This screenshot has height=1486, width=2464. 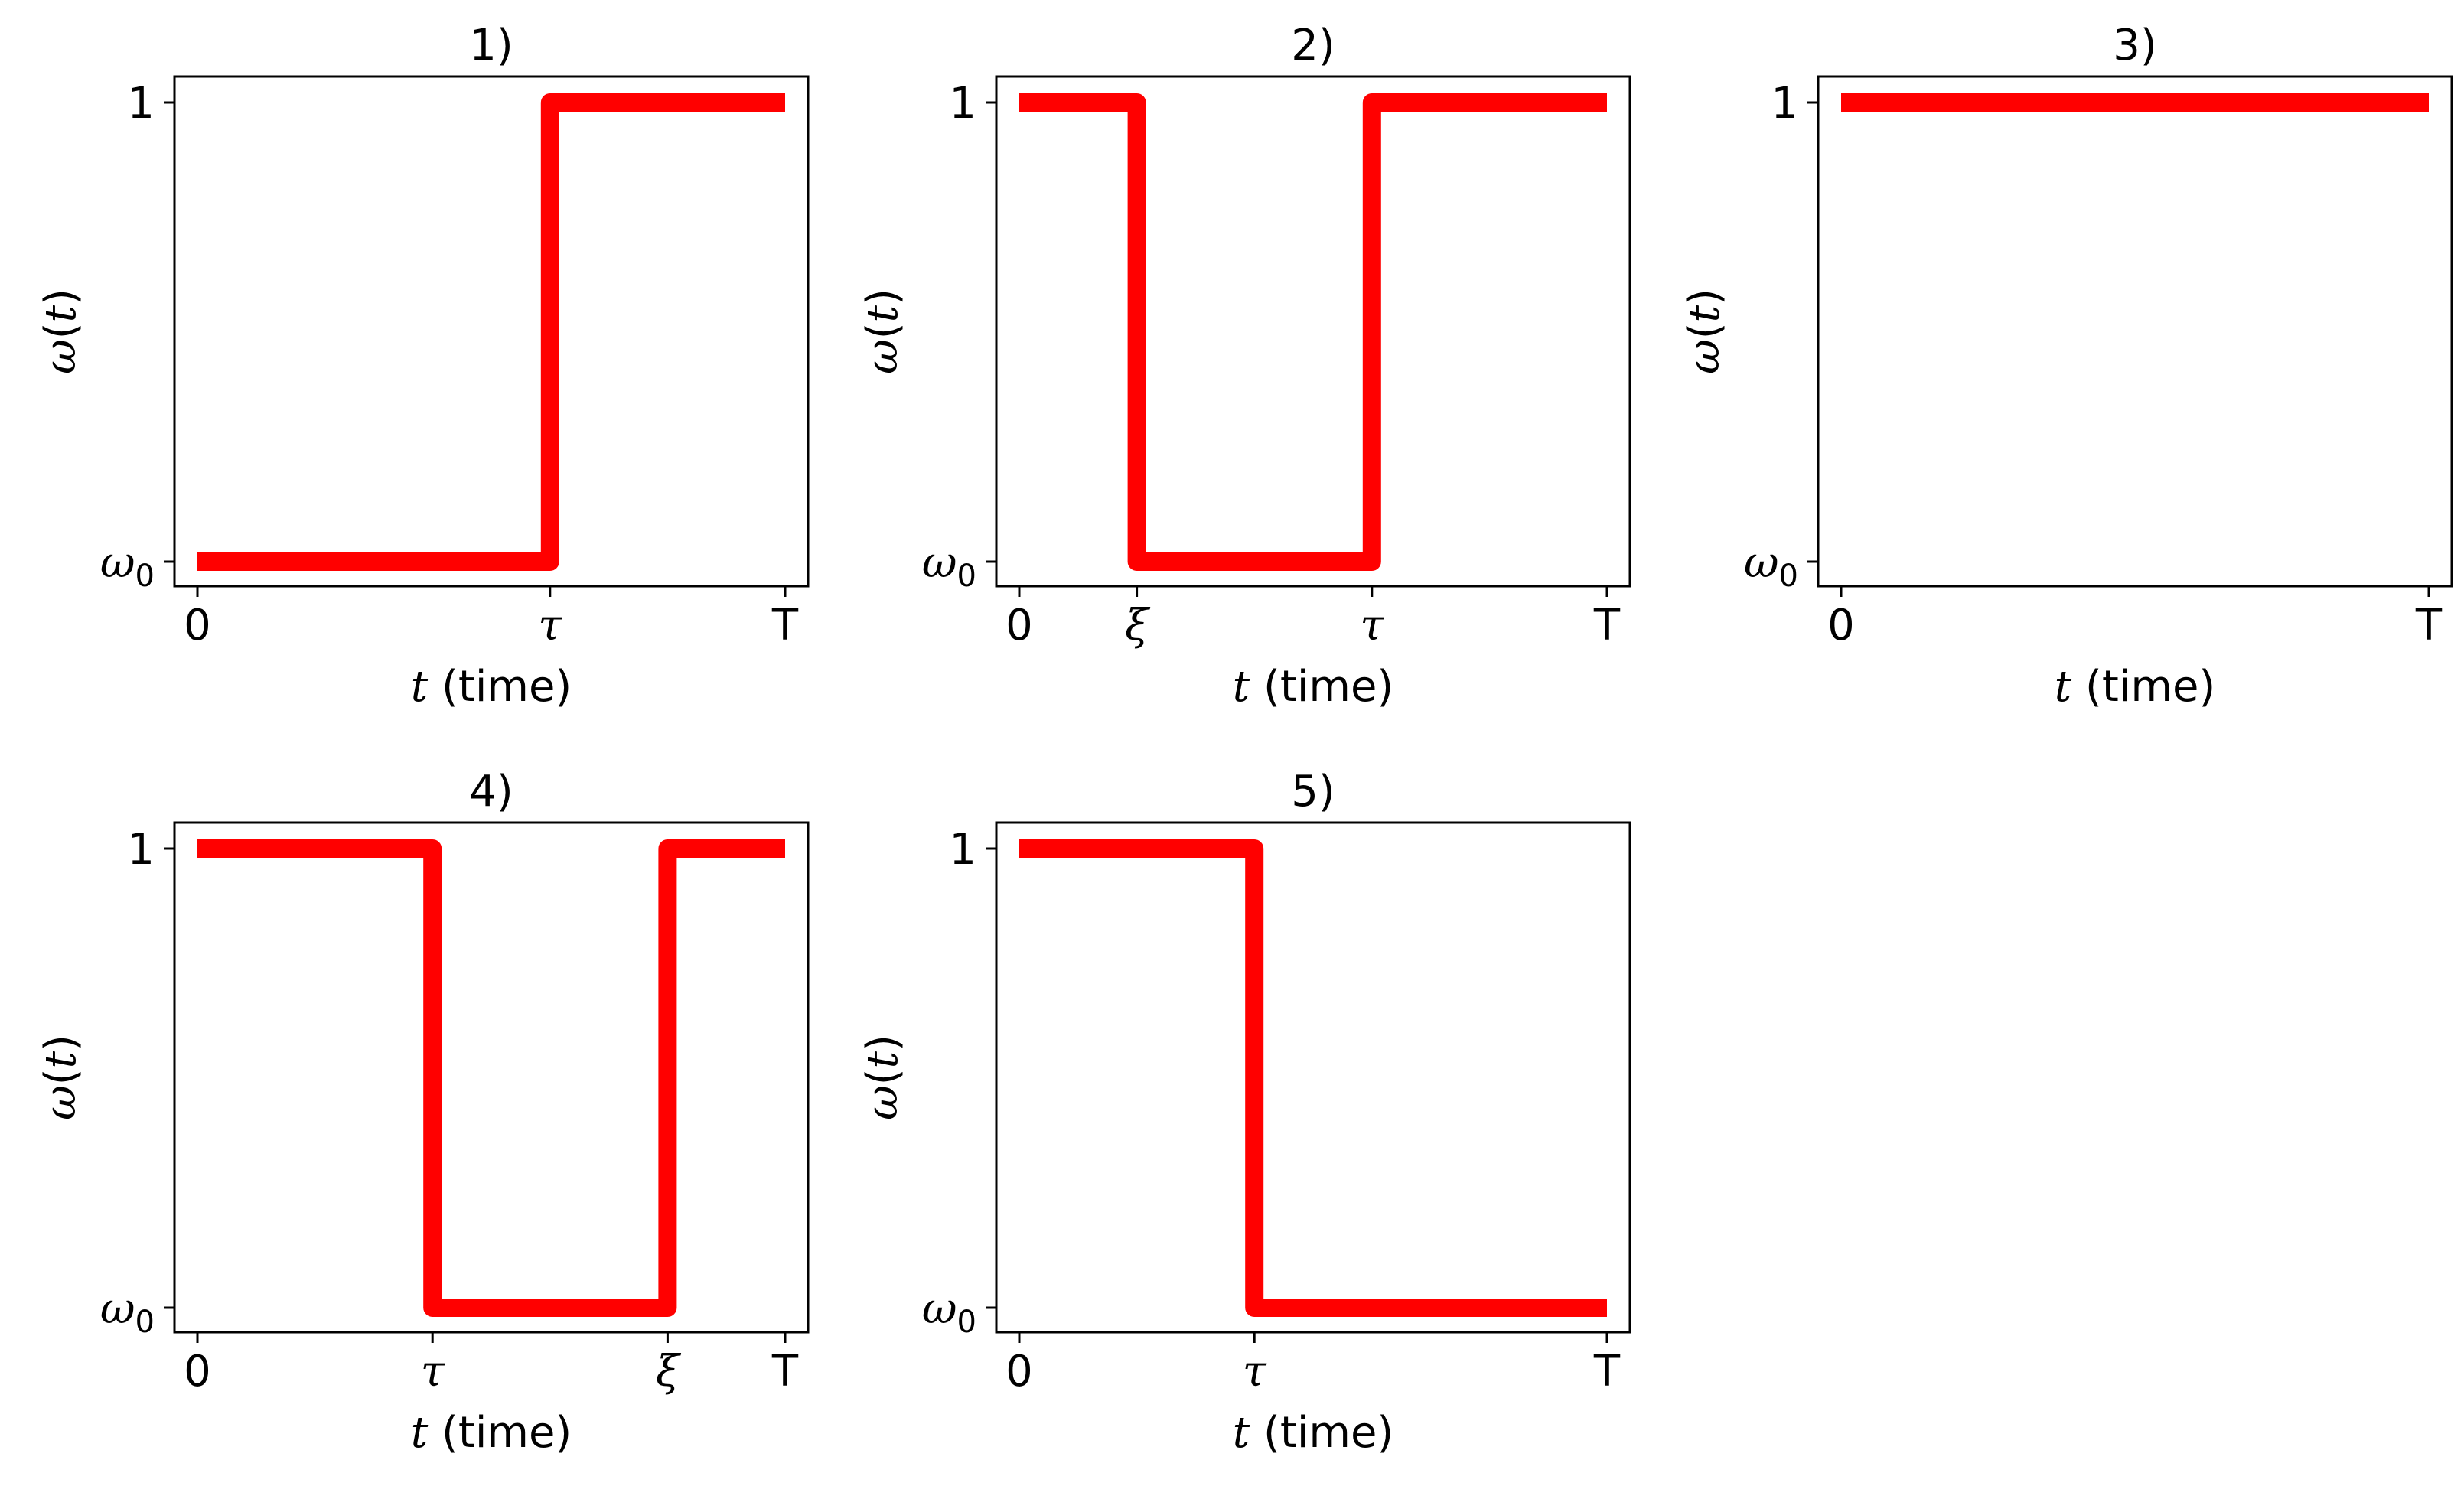 I want to click on panel-2: 2) 0 ξ τ Tω0 1 t (time) ω(t), so click(x=1244, y=366).